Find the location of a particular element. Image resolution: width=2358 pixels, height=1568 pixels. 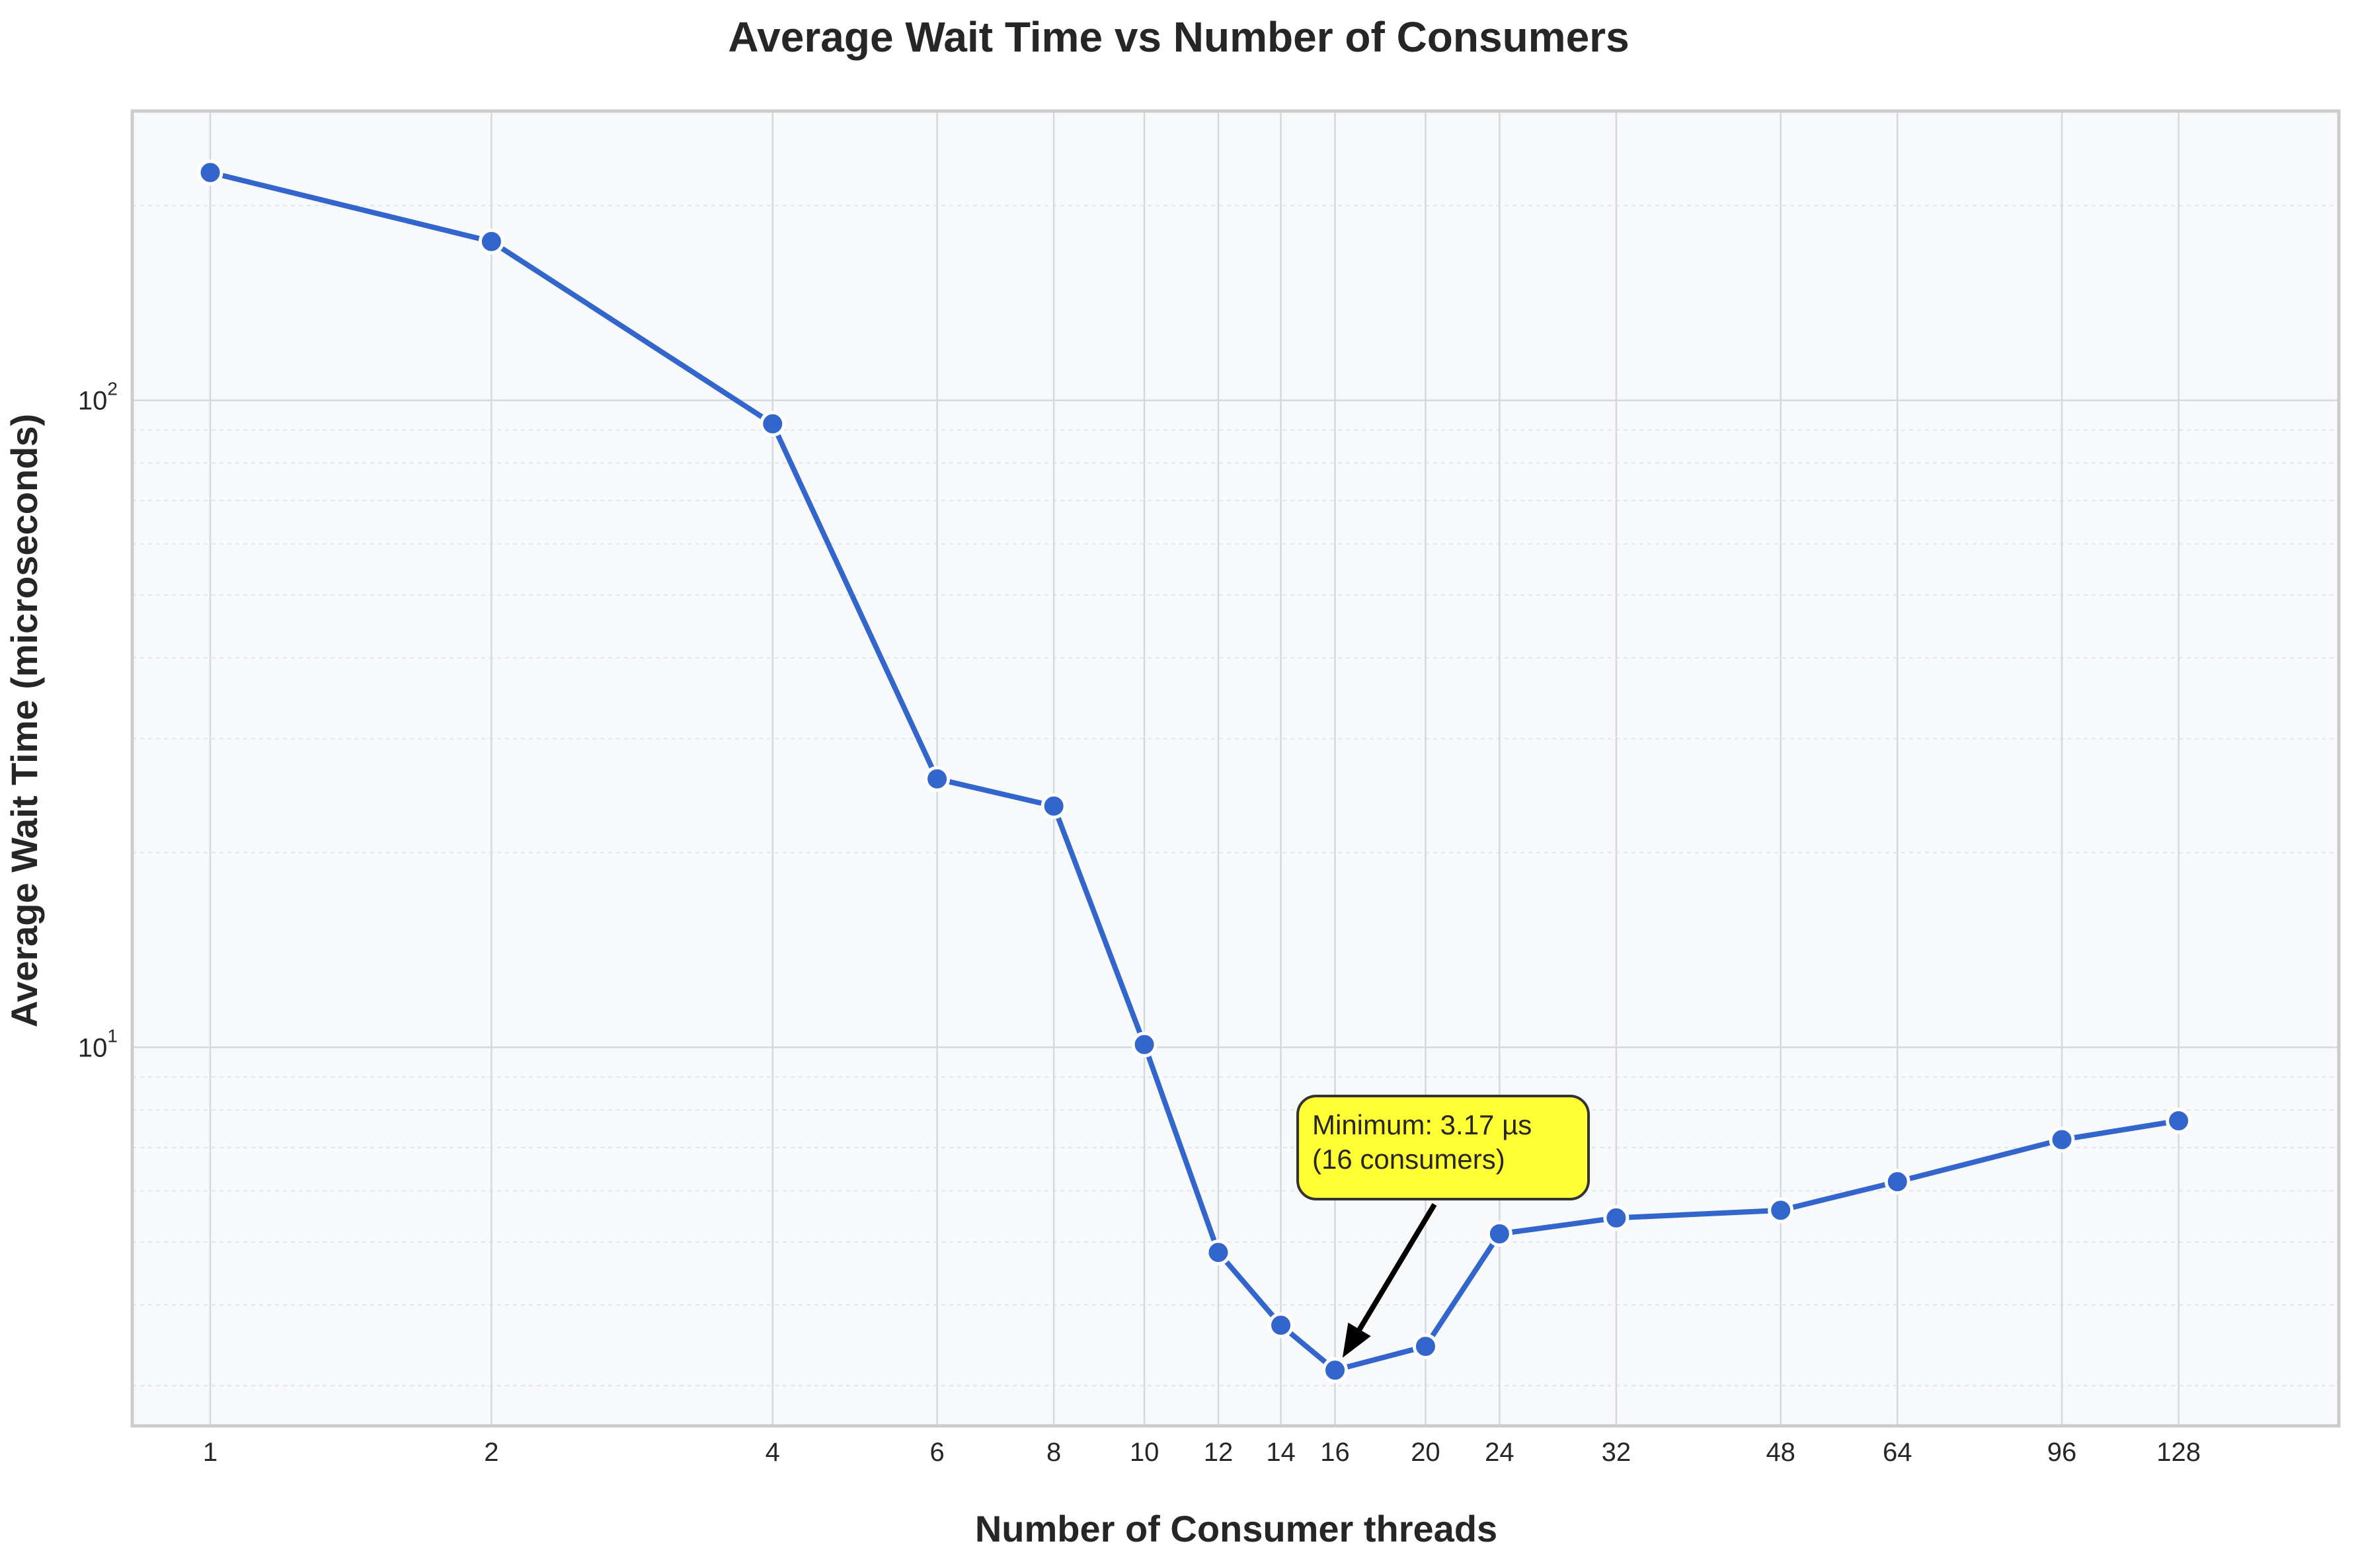

x-tick-label: 32 is located at coordinates (1616, 1452).